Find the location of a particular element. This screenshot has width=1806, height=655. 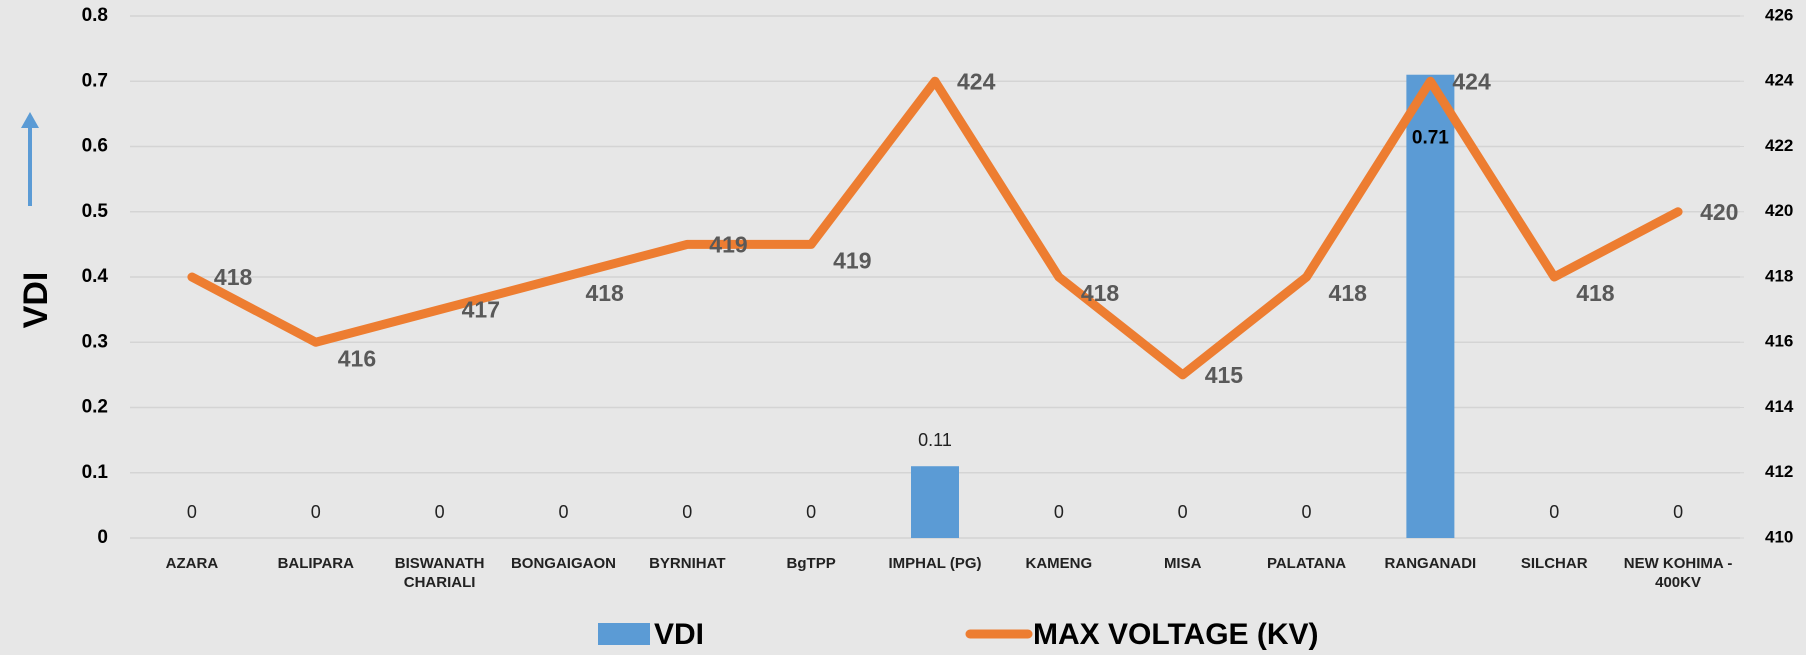

y-tick-label: 0.3 is located at coordinates (95, 341).